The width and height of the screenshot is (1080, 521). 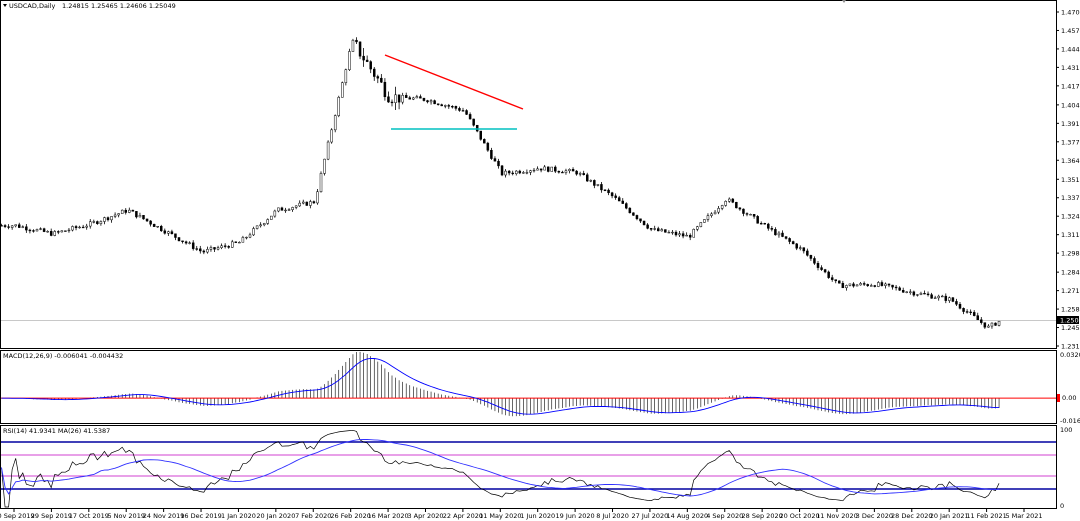 I want to click on date-axis-label: 3 Apr 2020, so click(x=425, y=516).